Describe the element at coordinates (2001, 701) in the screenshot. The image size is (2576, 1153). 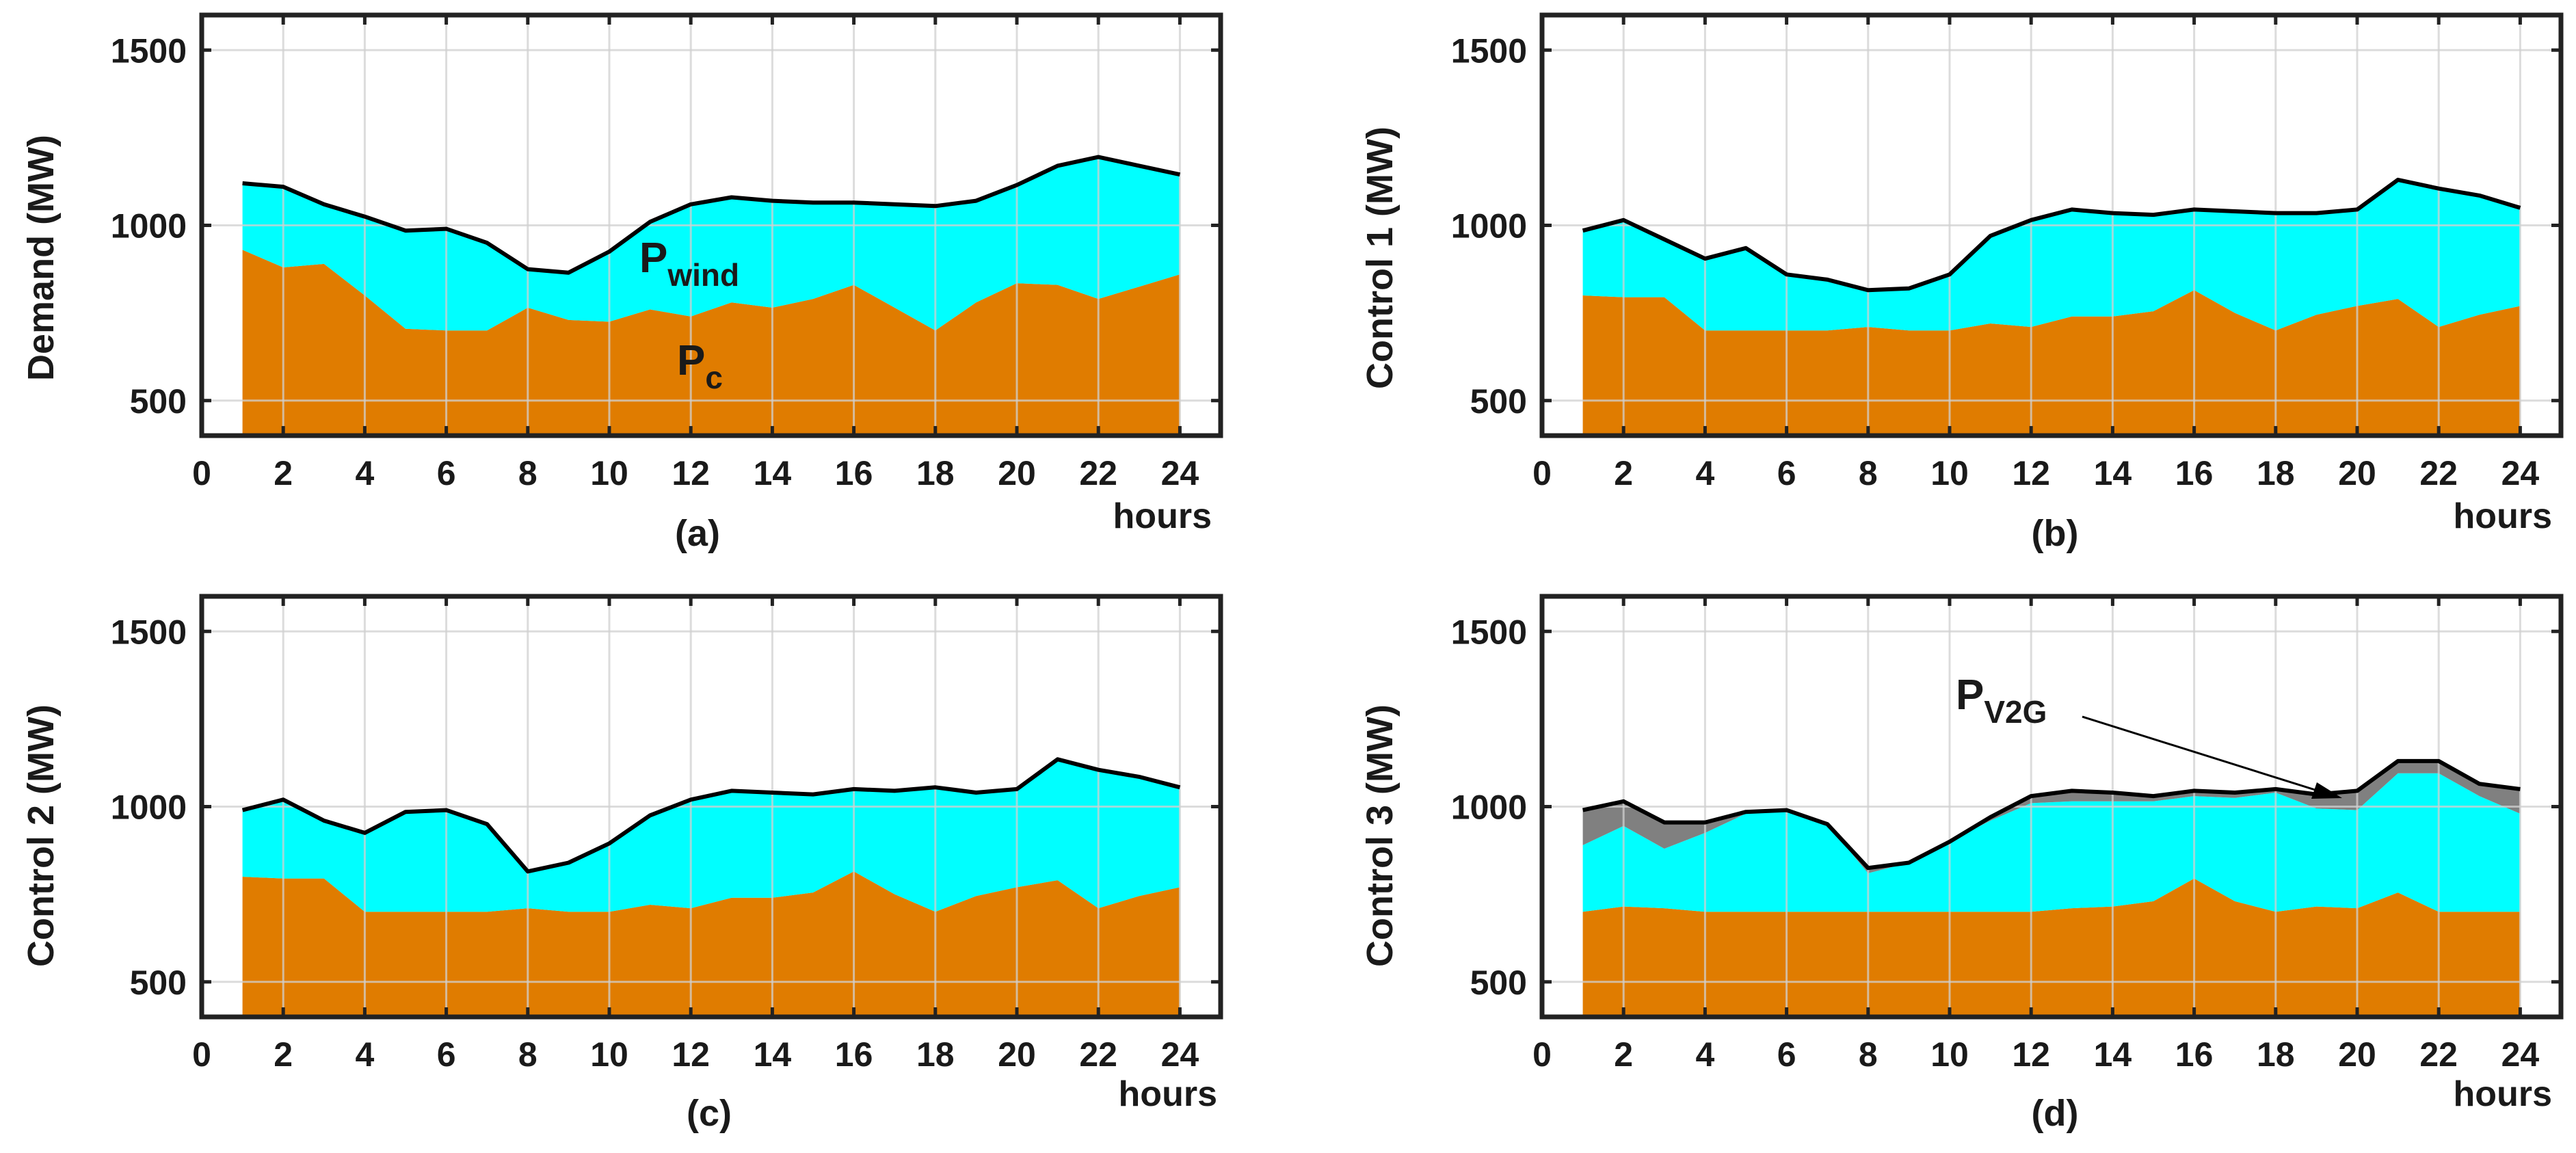
I see `annotation-p-v2g: PV2G` at that location.